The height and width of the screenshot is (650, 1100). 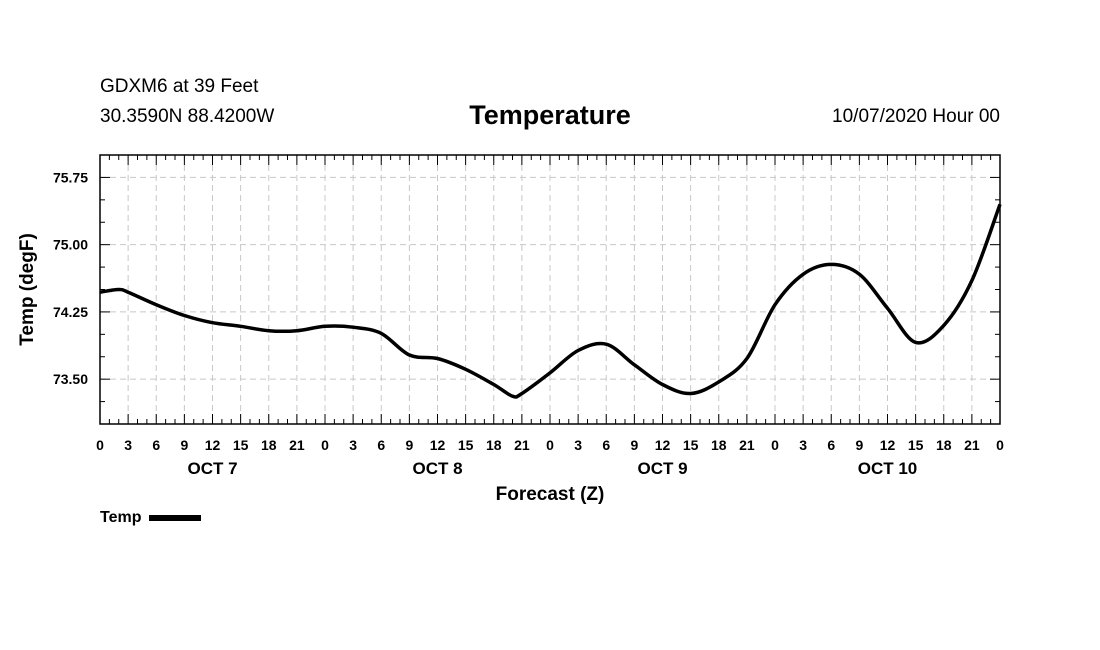 I want to click on coordinates-label: 30.3590N 88.4200W, so click(x=187, y=116).